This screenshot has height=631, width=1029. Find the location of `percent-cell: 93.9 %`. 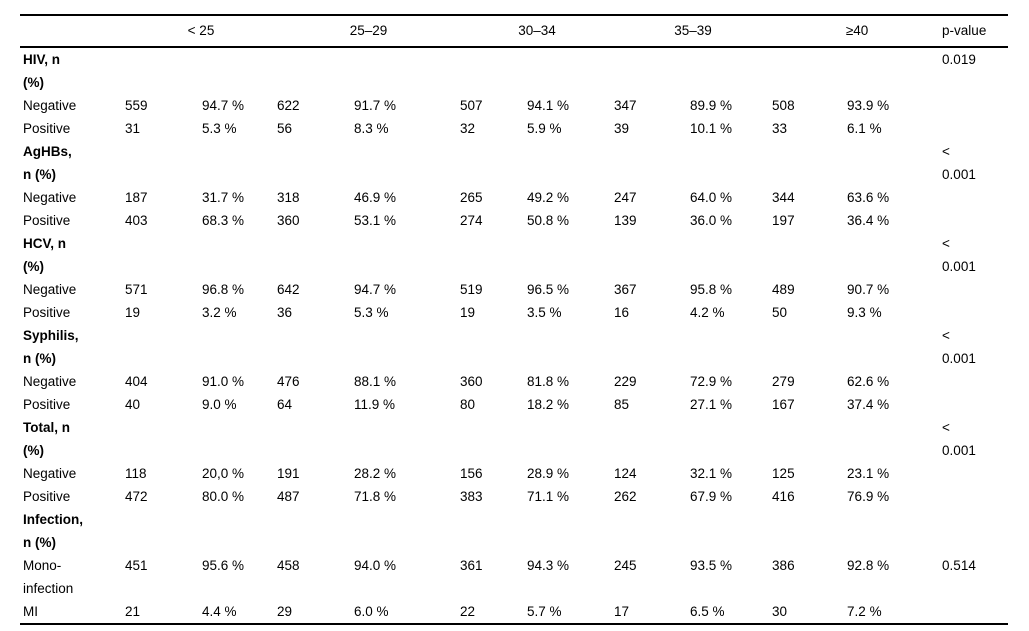

percent-cell: 93.9 % is located at coordinates (868, 105).